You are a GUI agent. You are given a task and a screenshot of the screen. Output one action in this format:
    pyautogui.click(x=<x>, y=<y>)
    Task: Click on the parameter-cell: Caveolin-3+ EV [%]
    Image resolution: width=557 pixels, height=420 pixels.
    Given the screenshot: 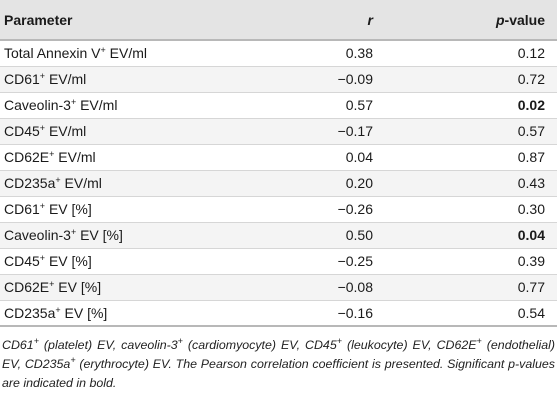 What is the action you would take?
    pyautogui.click(x=115, y=235)
    